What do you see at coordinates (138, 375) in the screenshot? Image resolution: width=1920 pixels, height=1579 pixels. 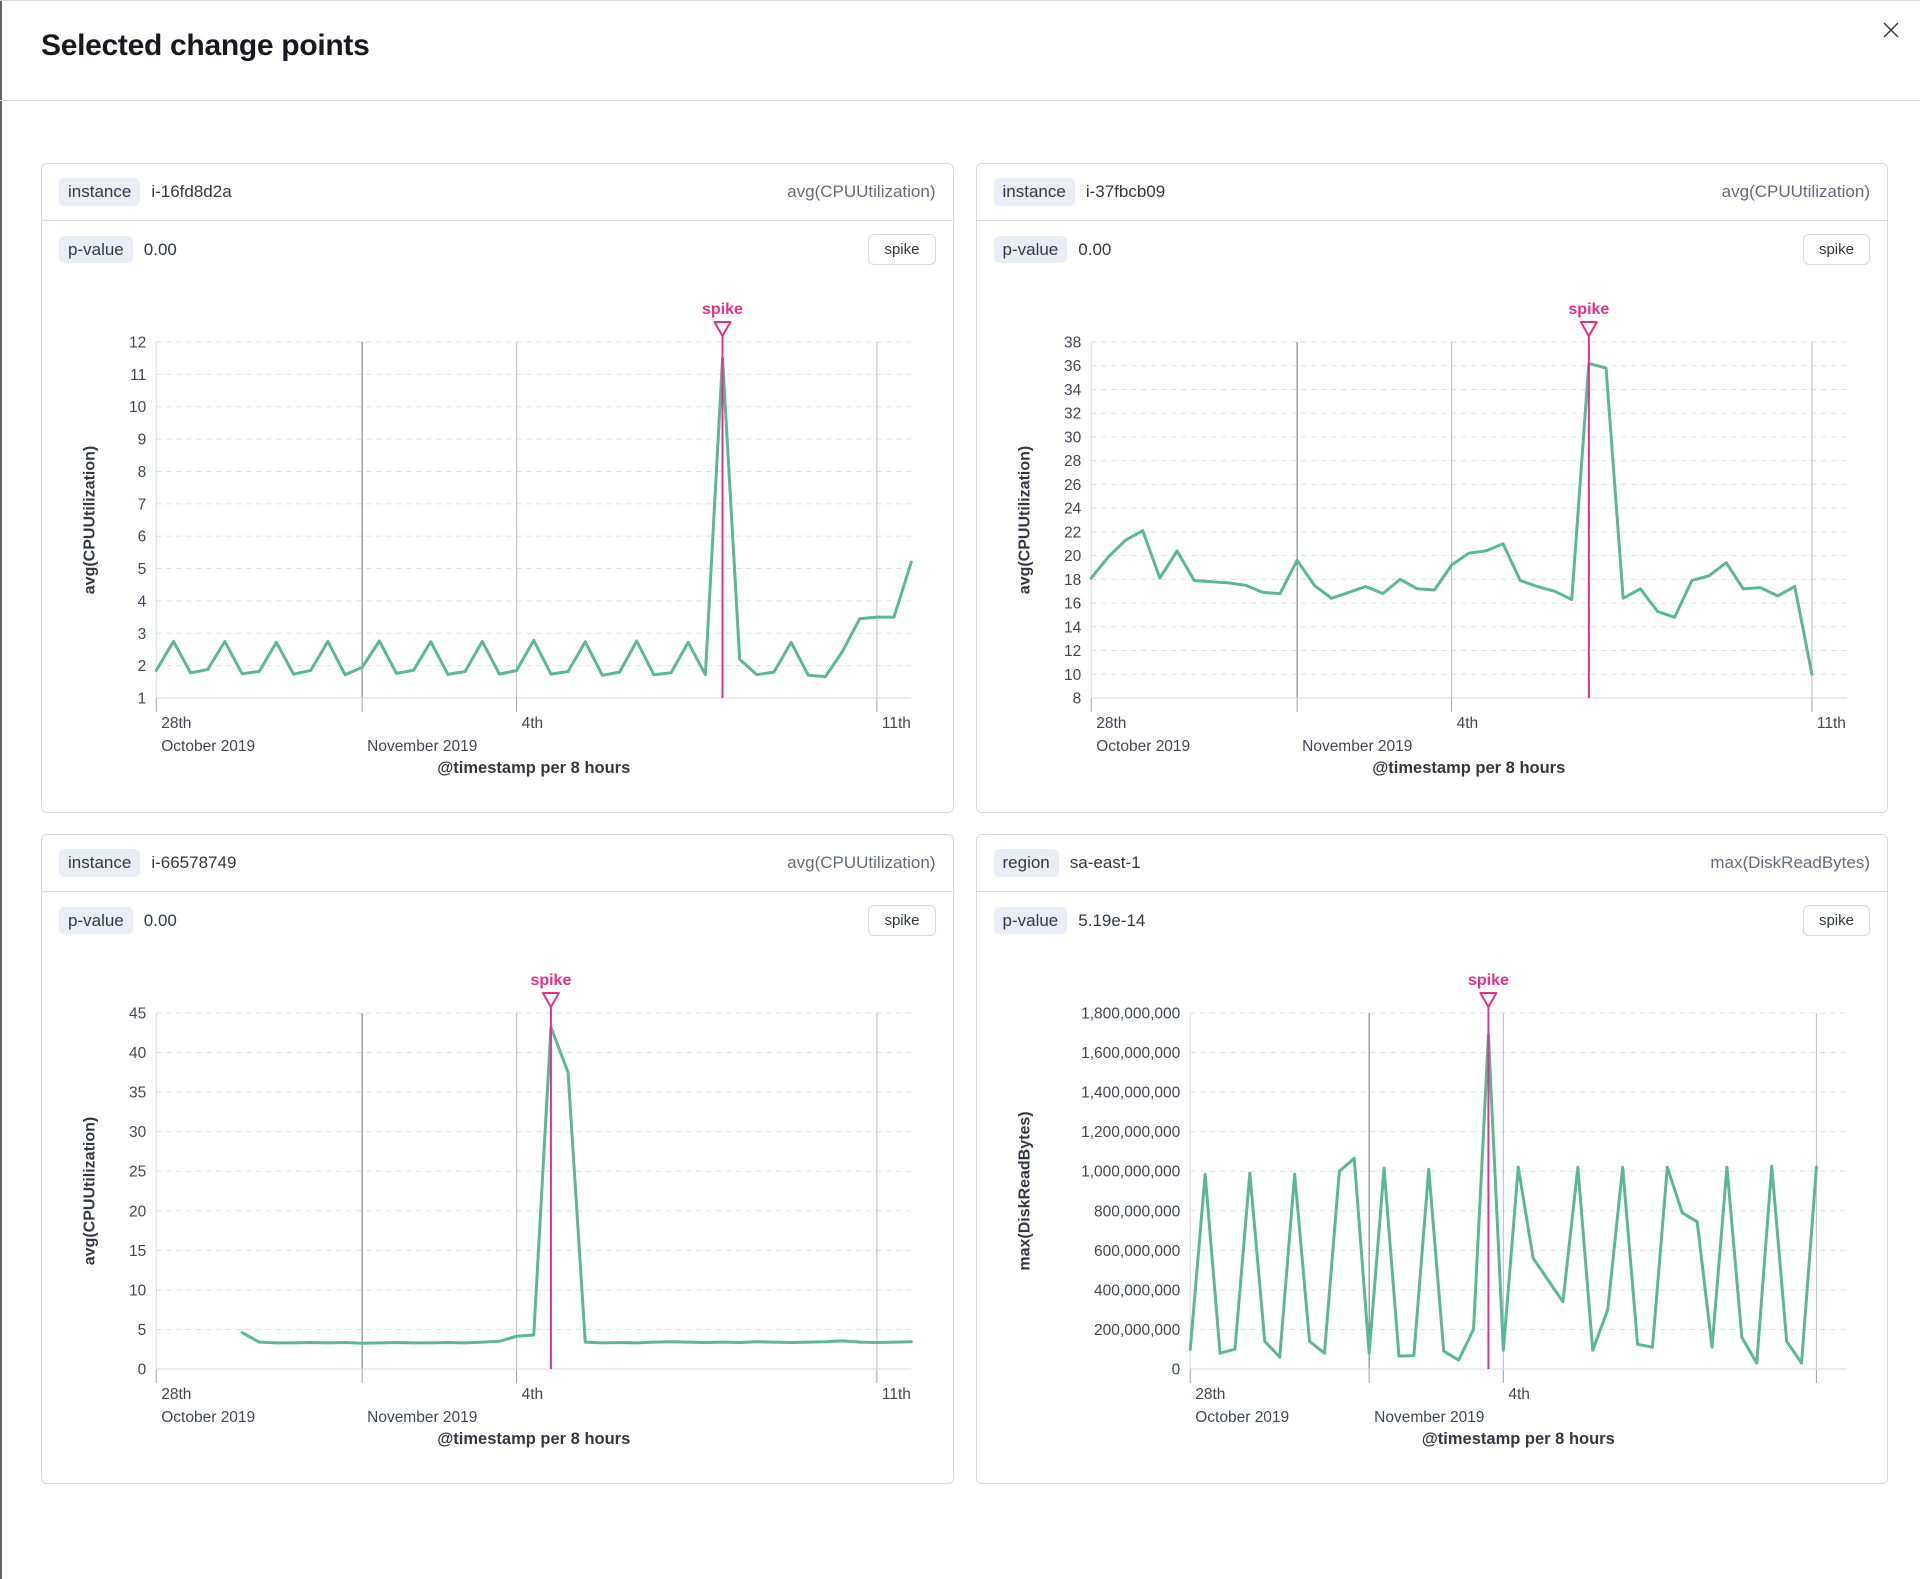 I see `y-tick-label: 11` at bounding box center [138, 375].